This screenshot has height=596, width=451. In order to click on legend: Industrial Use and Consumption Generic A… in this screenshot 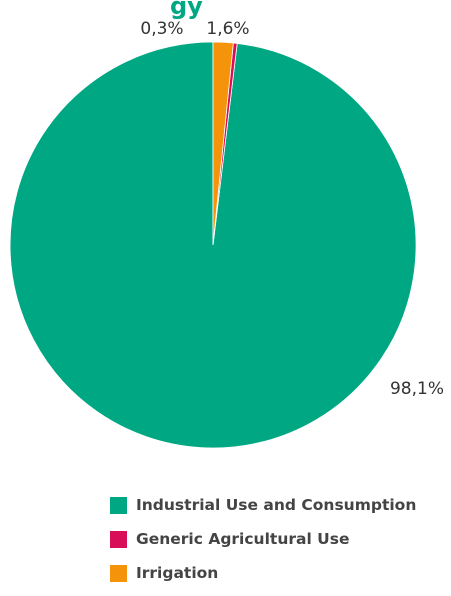, I will do `click(263, 545)`.